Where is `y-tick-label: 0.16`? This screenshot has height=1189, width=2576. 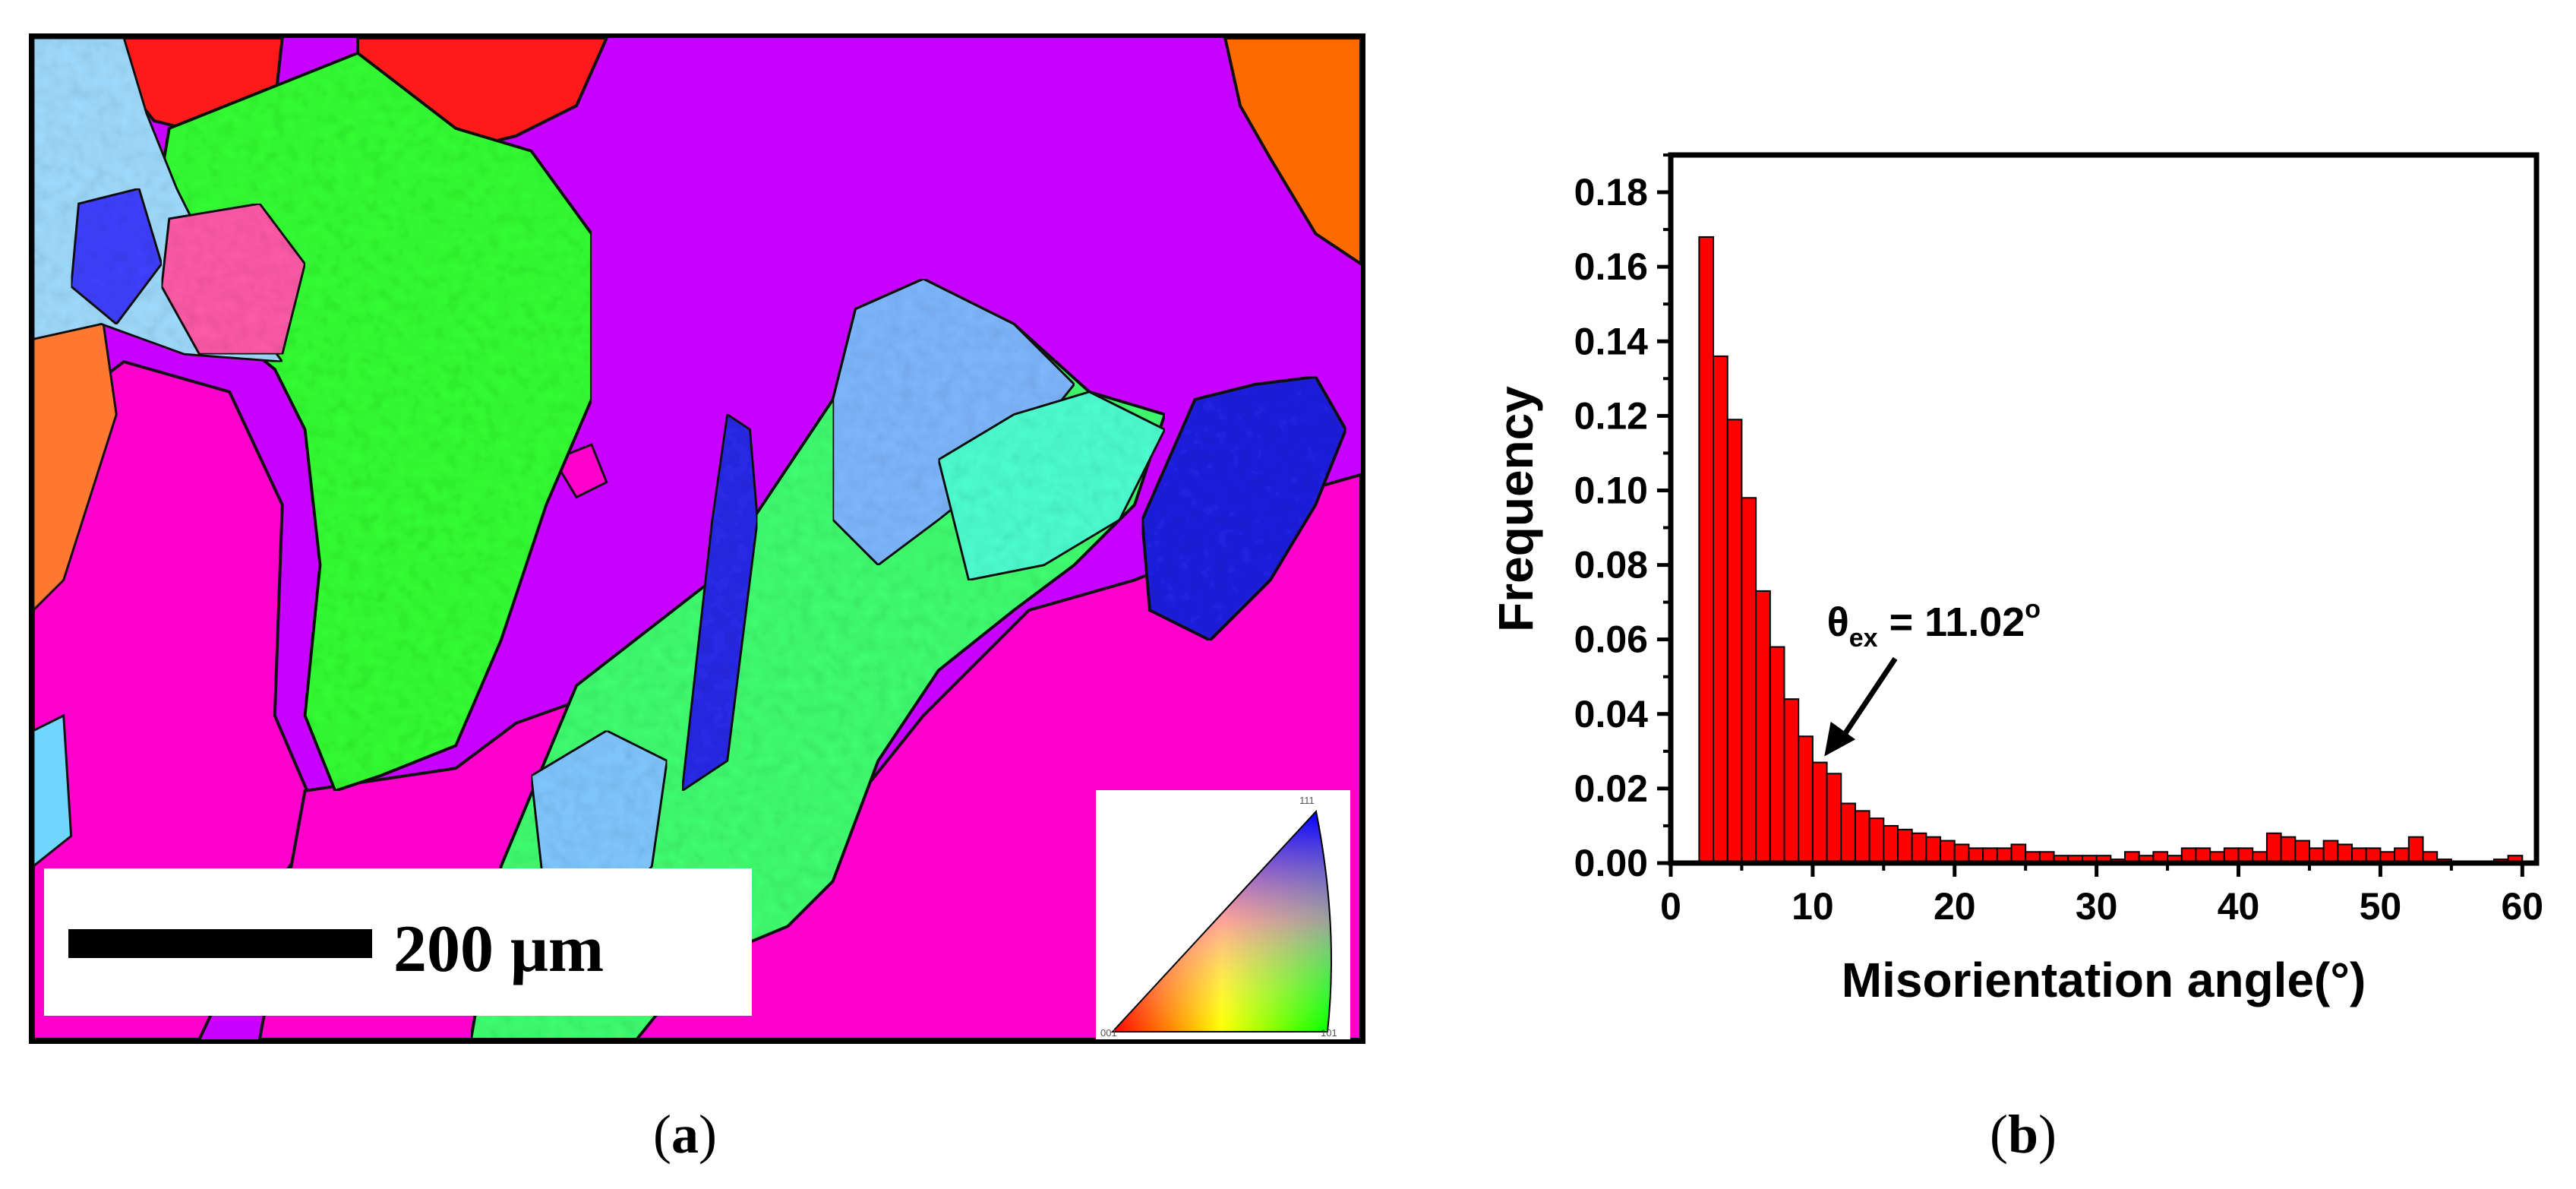
y-tick-label: 0.16 is located at coordinates (1611, 266).